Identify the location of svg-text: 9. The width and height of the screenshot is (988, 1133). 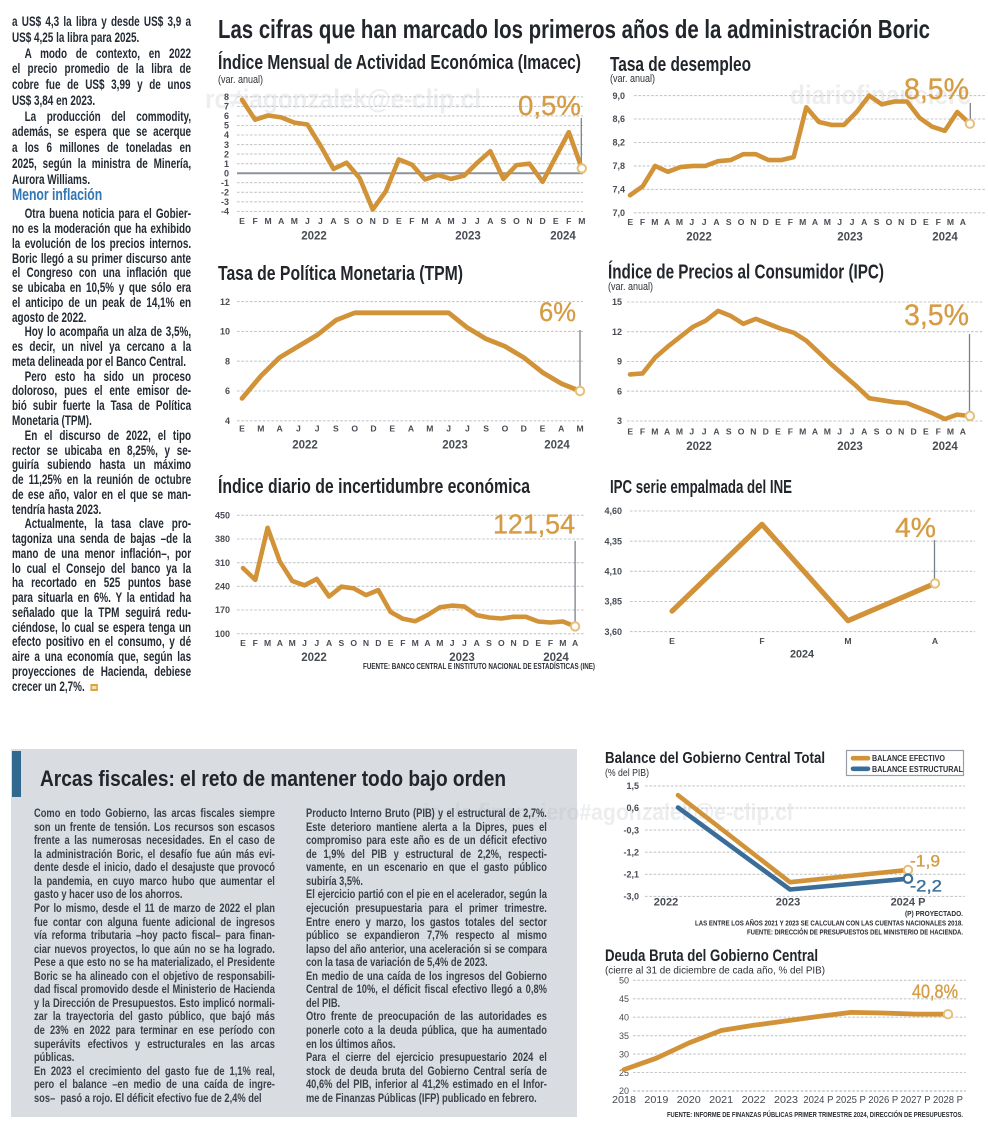
(619, 362).